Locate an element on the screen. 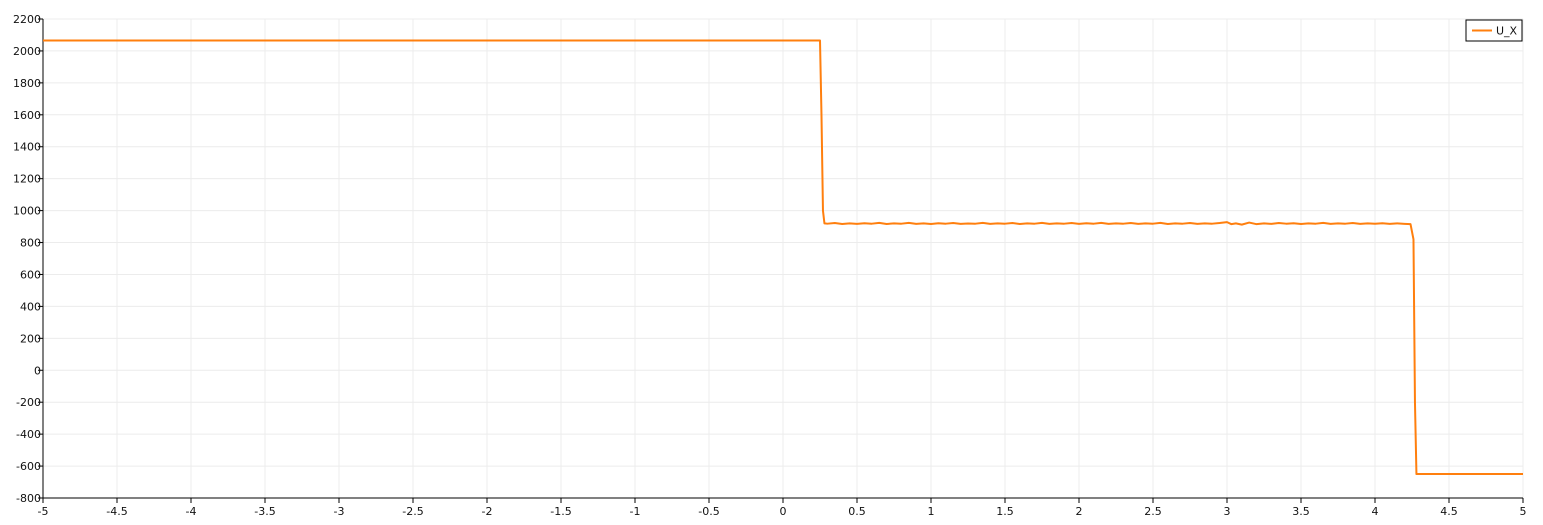 This screenshot has height=525, width=1543. x-tick-label: -2.5 is located at coordinates (412, 511).